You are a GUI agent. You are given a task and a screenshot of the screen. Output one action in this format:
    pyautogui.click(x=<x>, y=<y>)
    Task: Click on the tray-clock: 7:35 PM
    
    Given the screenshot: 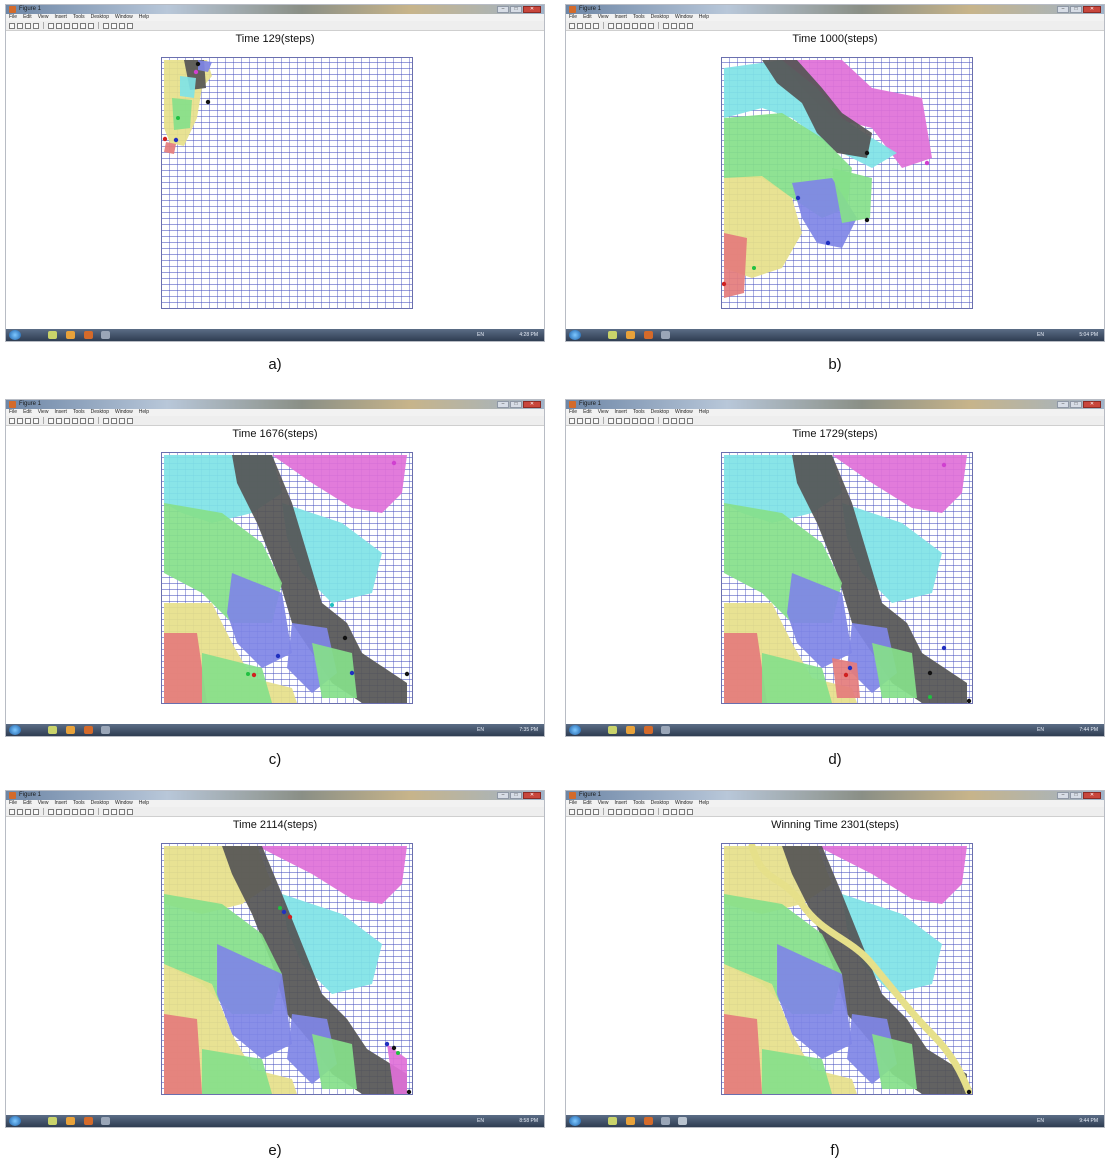 What is the action you would take?
    pyautogui.click(x=528, y=730)
    